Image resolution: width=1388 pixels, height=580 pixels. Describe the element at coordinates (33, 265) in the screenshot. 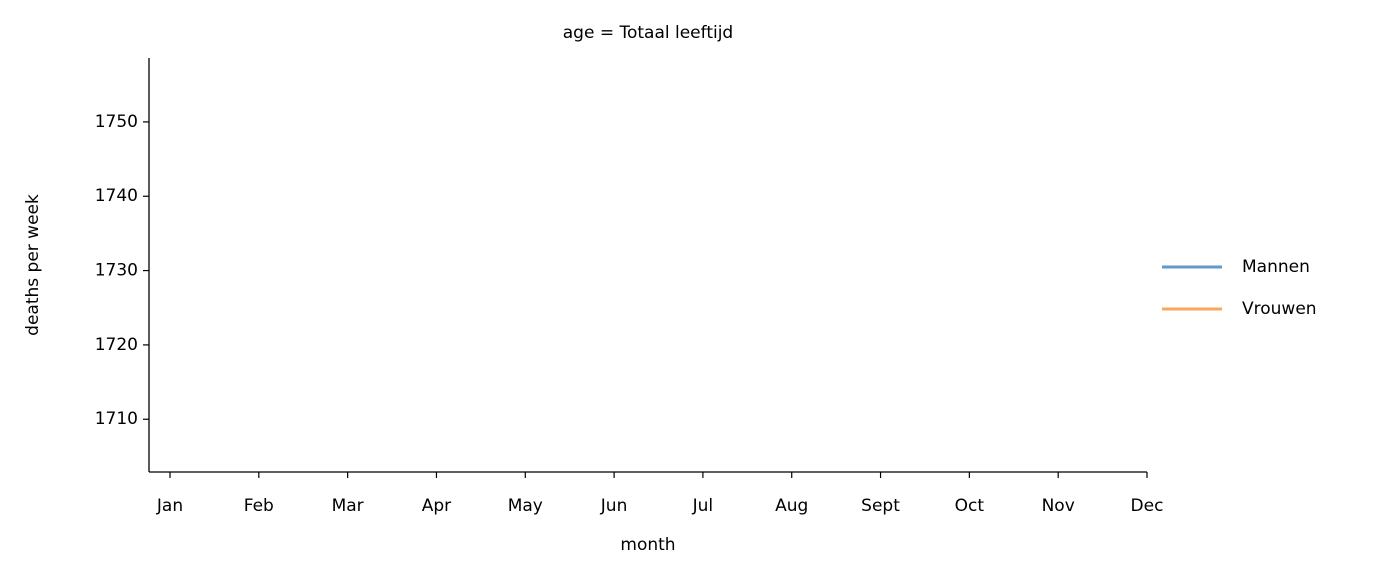

I see `y-axis-label: deaths per week` at that location.